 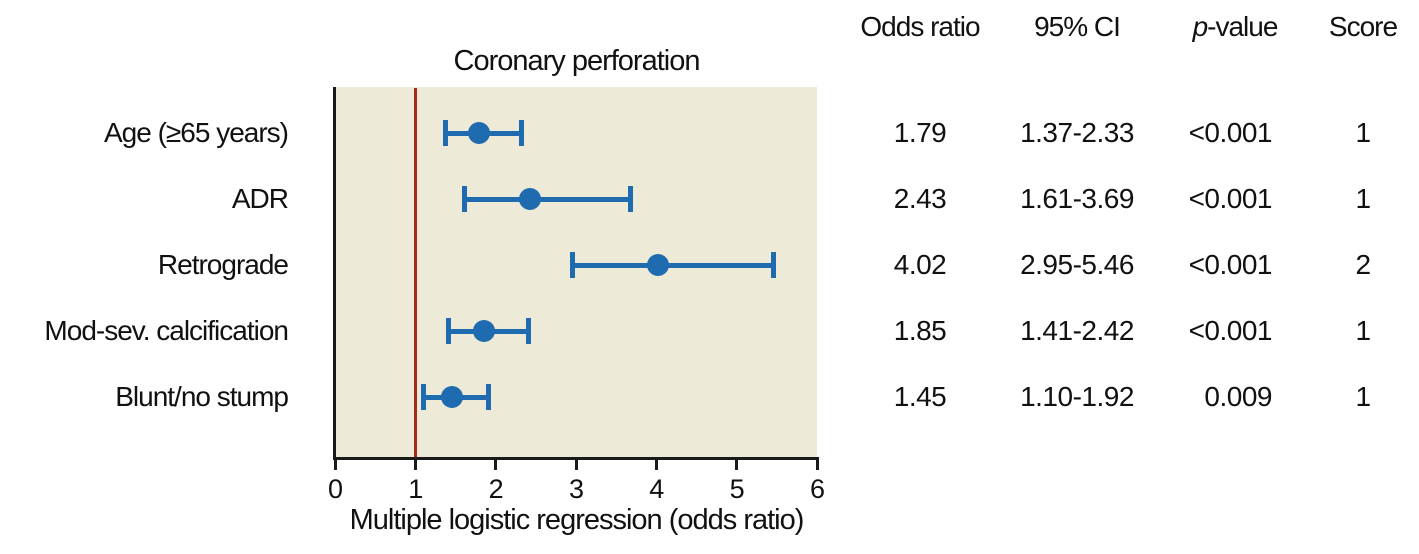 What do you see at coordinates (1235, 26) in the screenshot?
I see `table-header-p-value: p-value` at bounding box center [1235, 26].